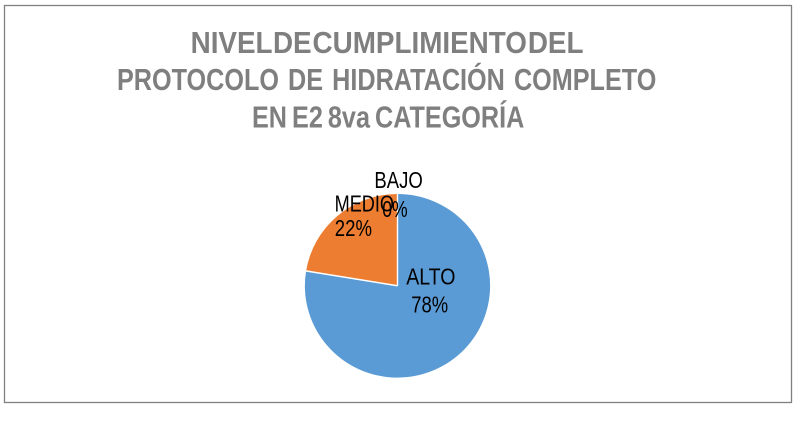  Describe the element at coordinates (388, 117) in the screenshot. I see `svg-text: EN E2 8va CATEGORÍA` at that location.